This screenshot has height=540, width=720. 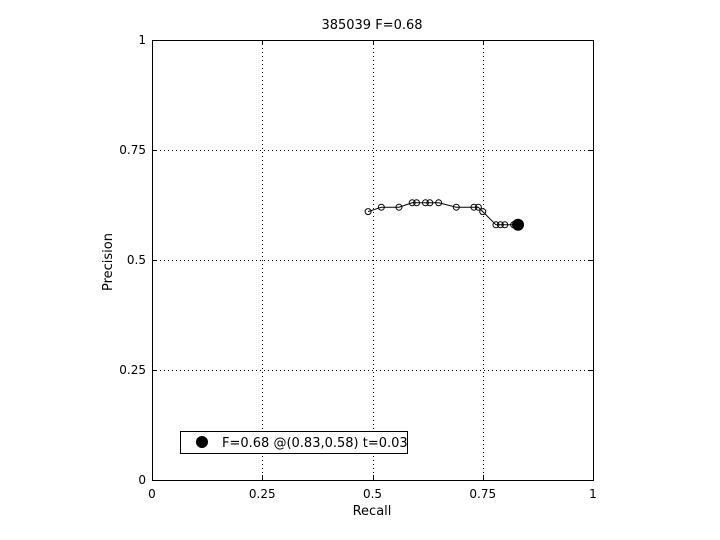 I want to click on y-tick-label: 0, so click(x=142, y=480).